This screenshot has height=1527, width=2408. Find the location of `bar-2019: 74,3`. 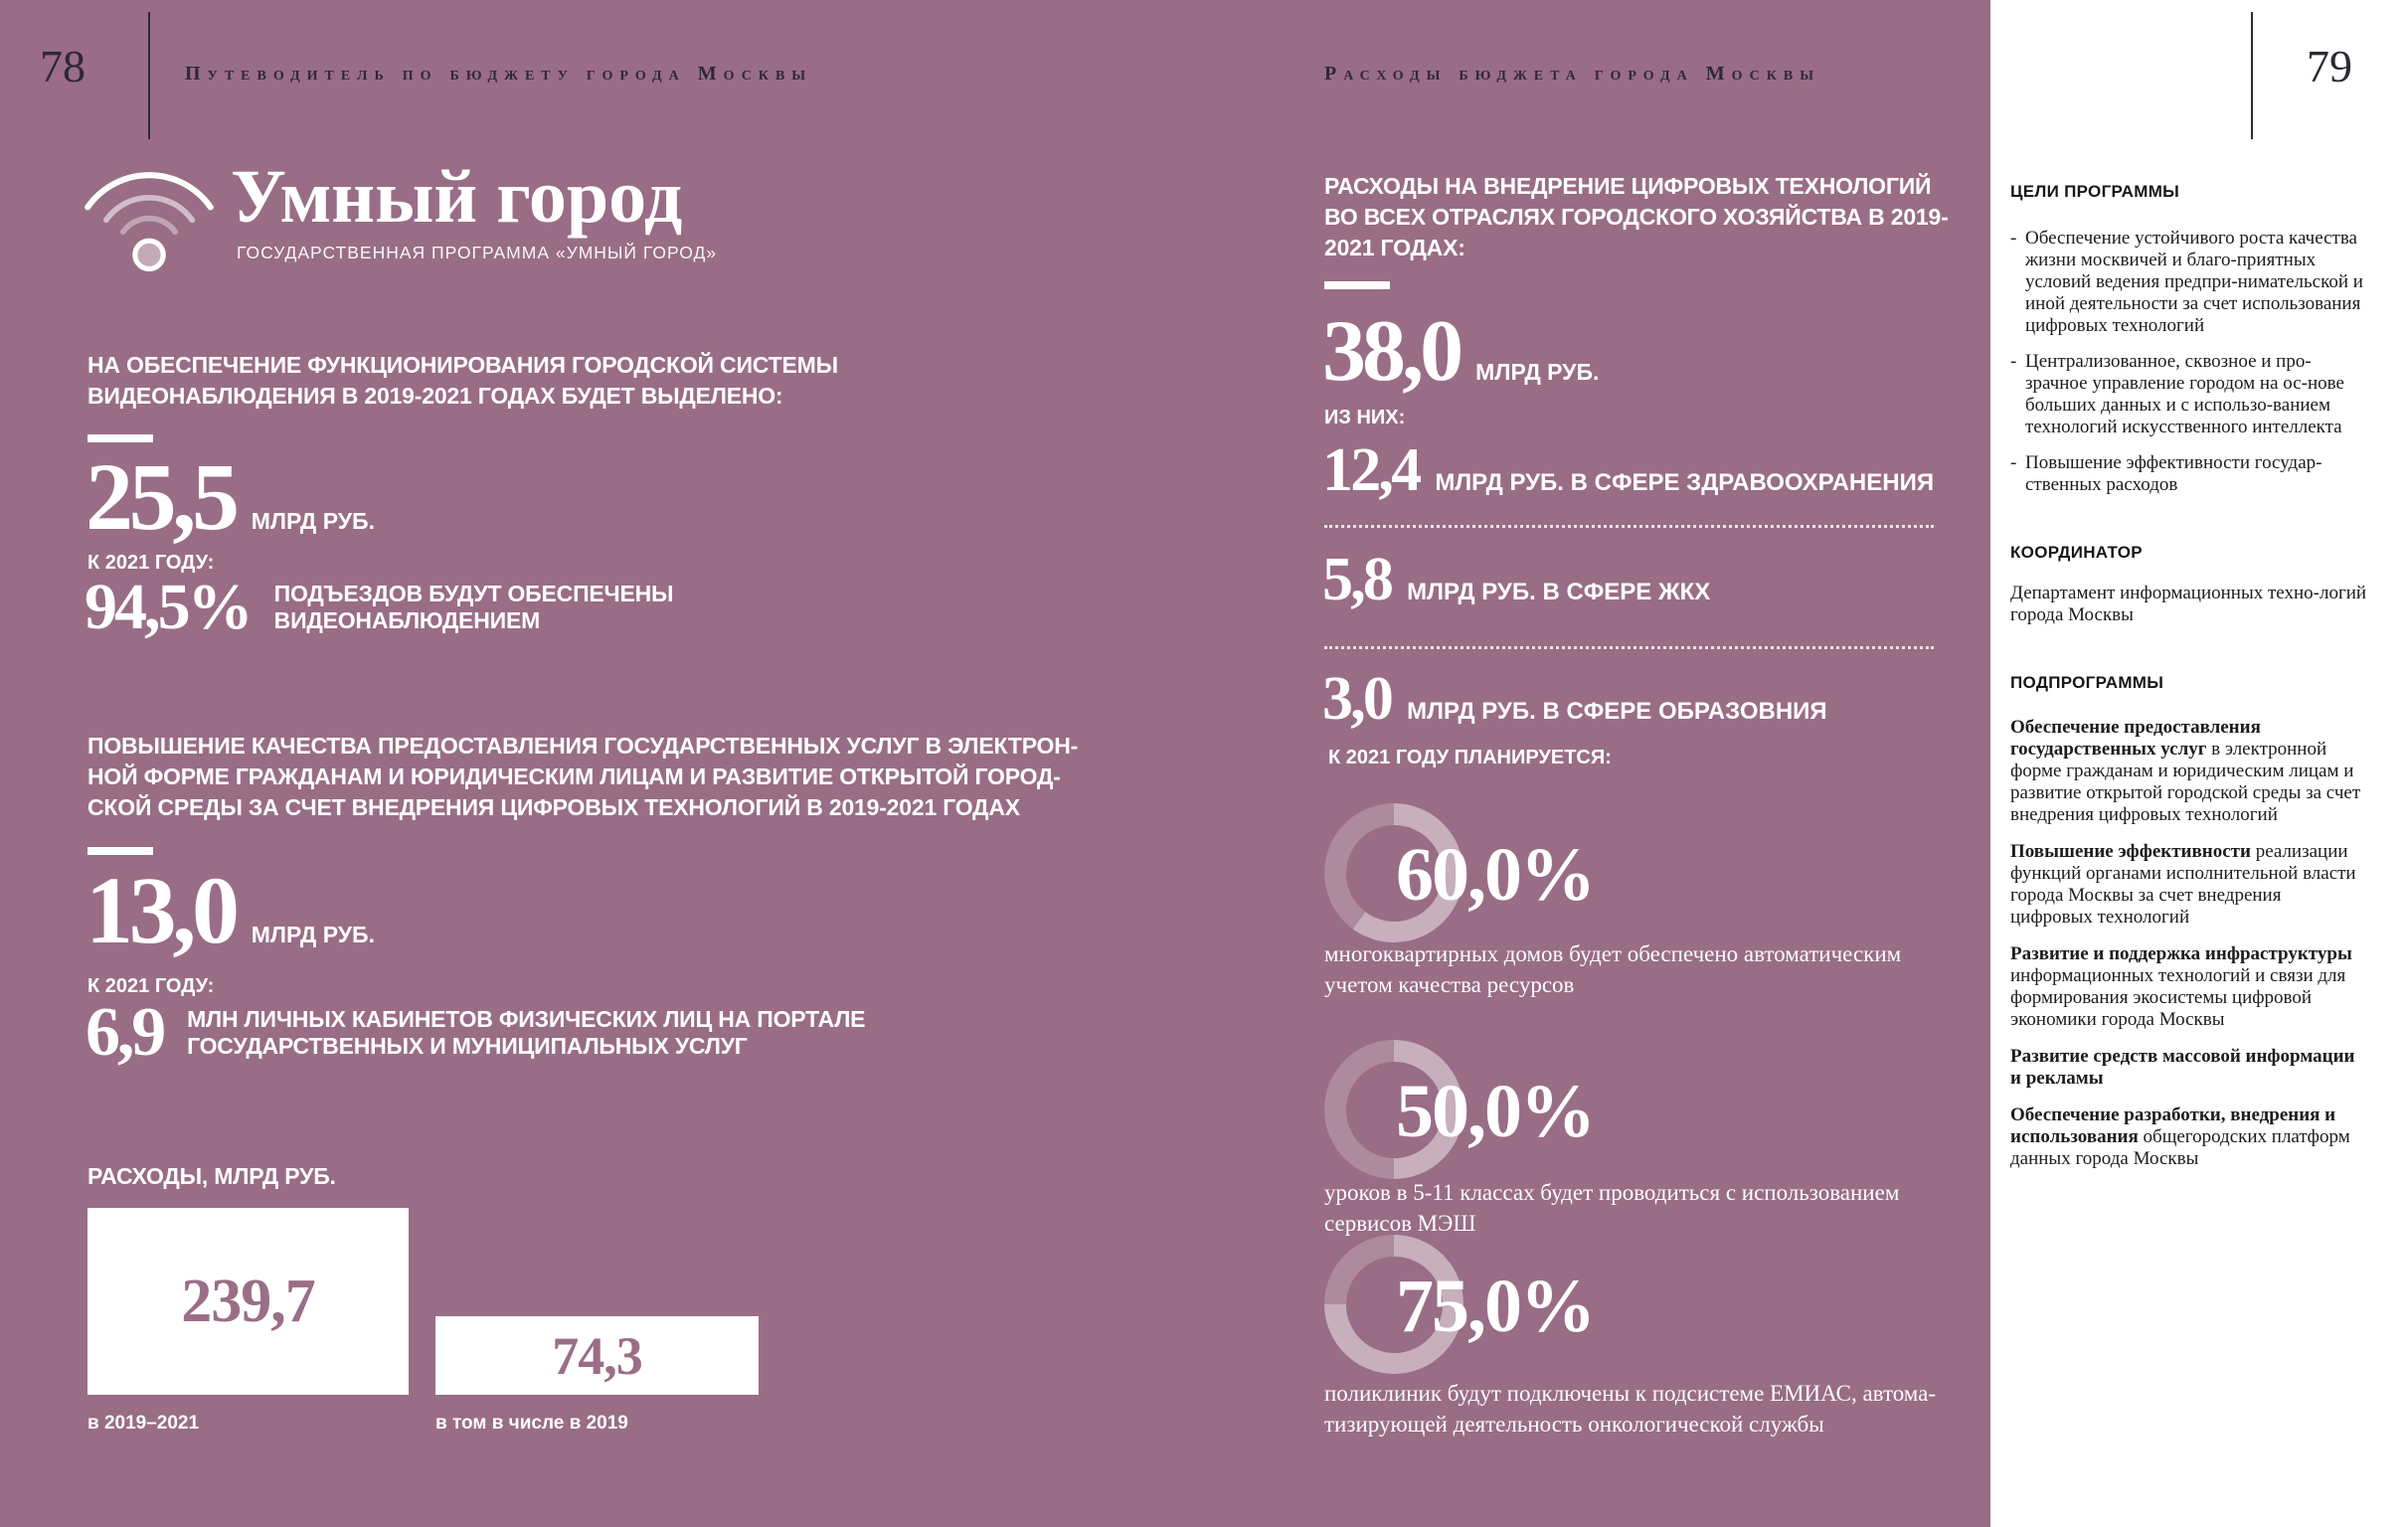

bar-2019: 74,3 is located at coordinates (597, 1355).